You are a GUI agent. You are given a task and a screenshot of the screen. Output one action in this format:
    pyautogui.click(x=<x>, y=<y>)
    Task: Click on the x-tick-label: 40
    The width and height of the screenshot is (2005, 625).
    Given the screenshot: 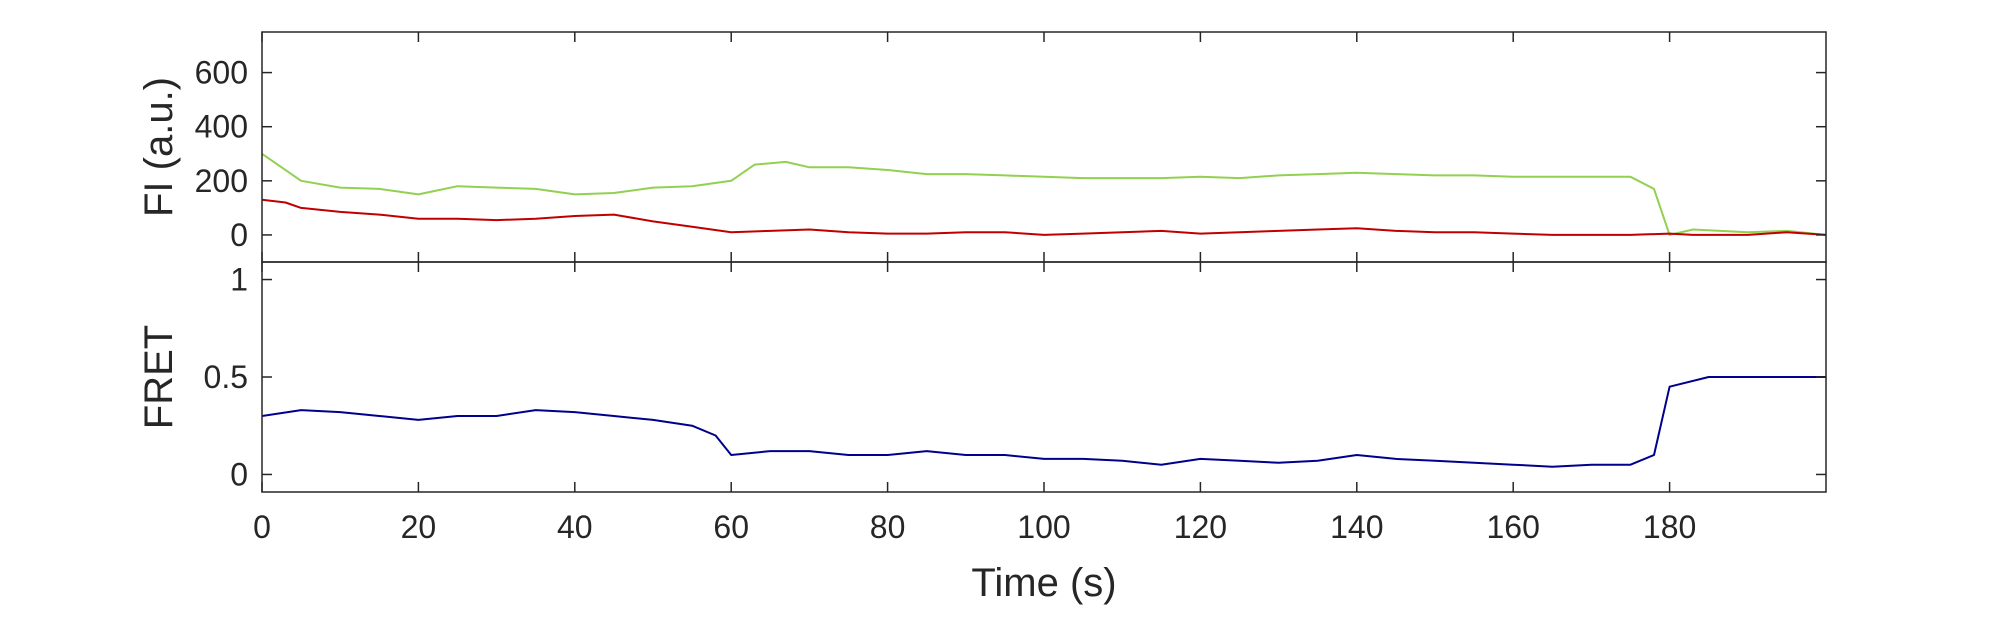 What is the action you would take?
    pyautogui.click(x=575, y=527)
    